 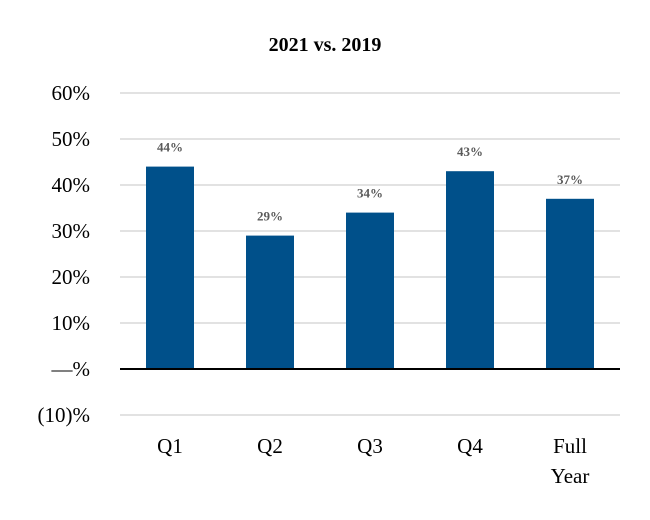 I want to click on data-labels: 44% 29% 34% 43% 37%, so click(x=370, y=182).